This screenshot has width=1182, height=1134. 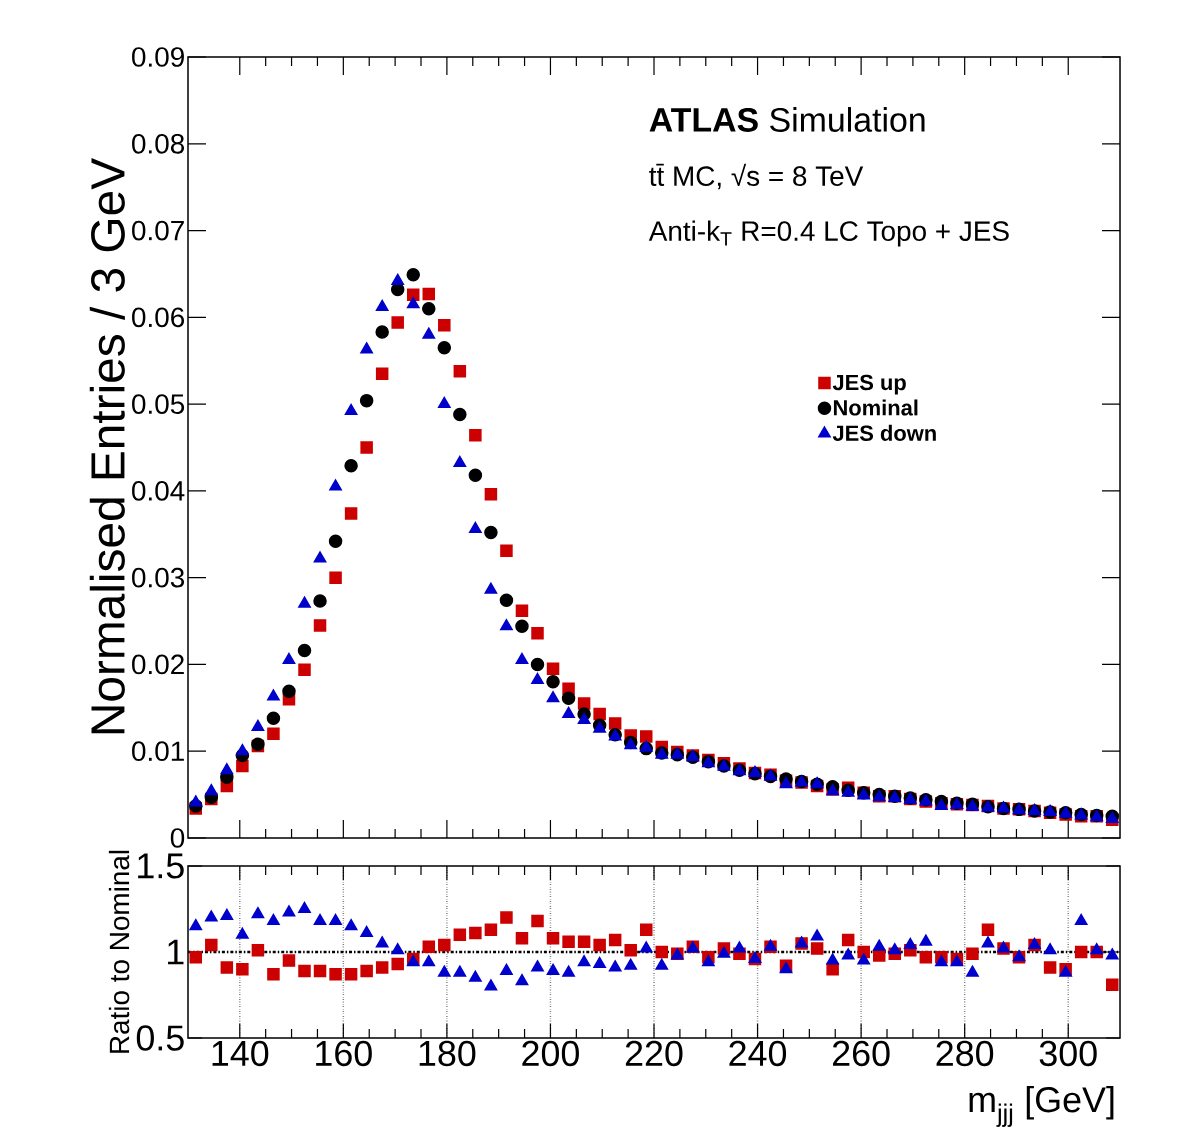 I want to click on y-tick-label: 0.02, so click(x=158, y=664).